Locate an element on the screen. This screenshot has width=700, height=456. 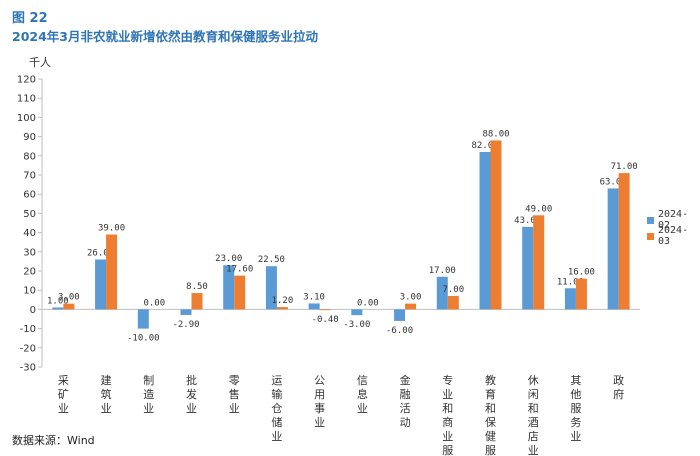
data-label-series-1: 26.00 is located at coordinates (100, 253).